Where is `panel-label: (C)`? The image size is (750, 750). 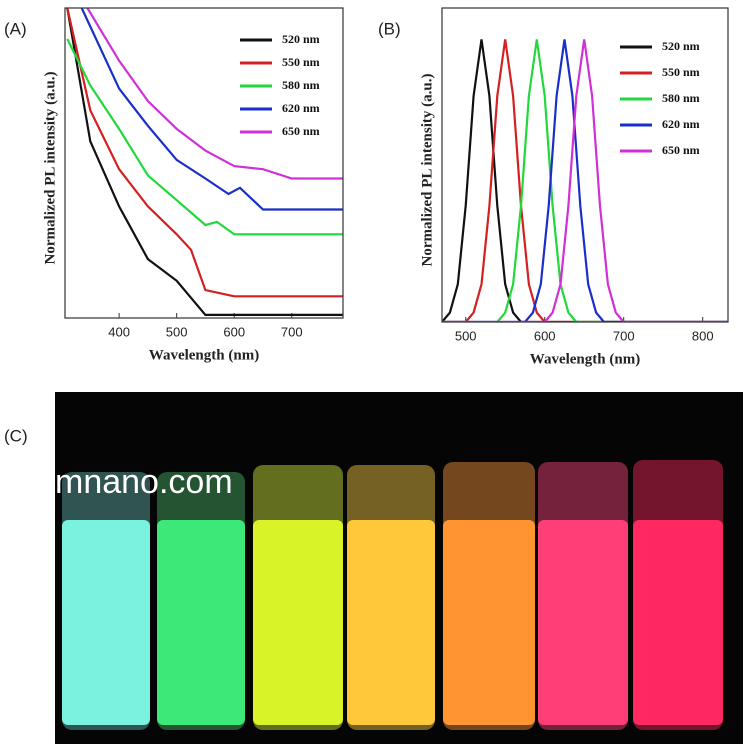 panel-label: (C) is located at coordinates (16, 435).